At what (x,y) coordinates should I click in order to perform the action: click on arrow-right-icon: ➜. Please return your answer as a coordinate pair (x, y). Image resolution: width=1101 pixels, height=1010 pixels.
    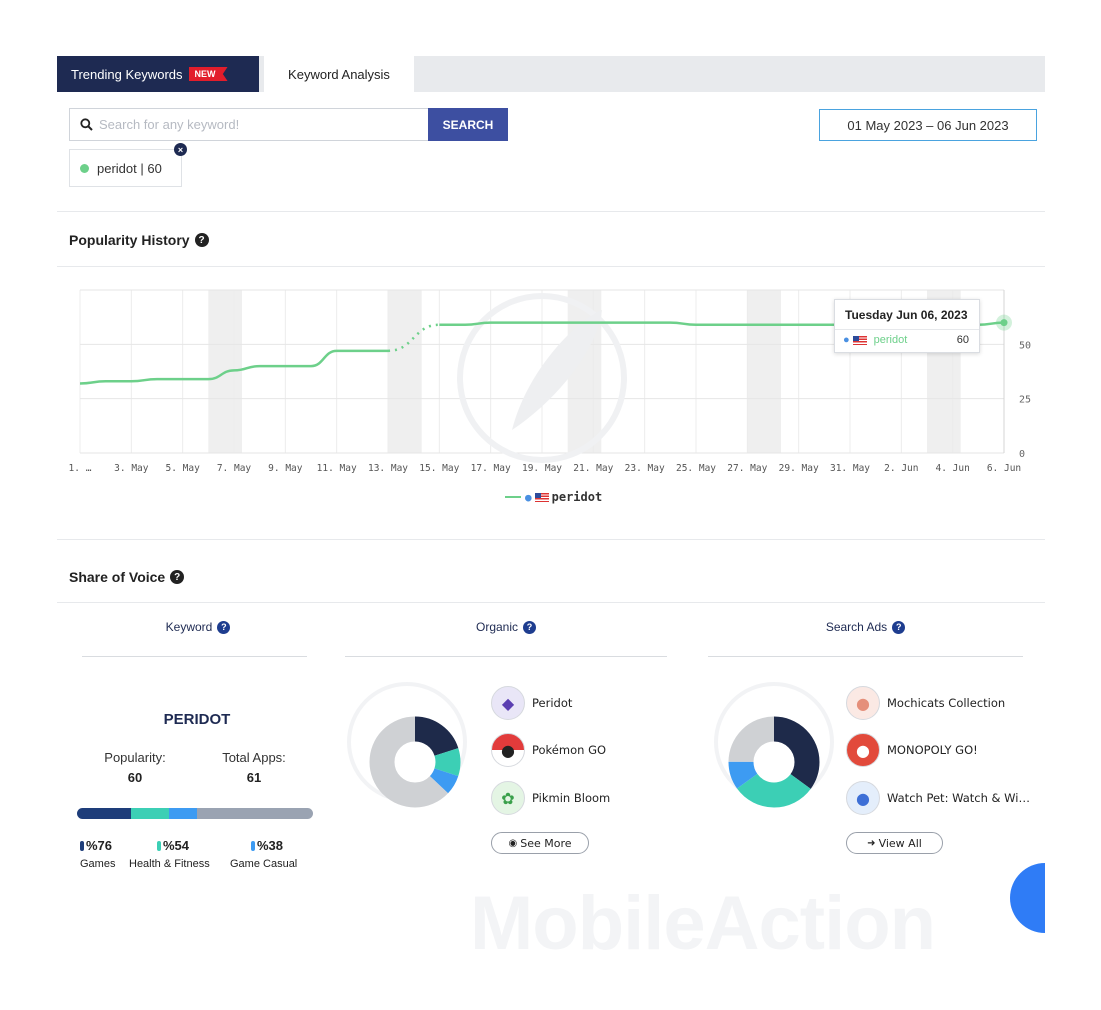
    Looking at the image, I should click on (871, 843).